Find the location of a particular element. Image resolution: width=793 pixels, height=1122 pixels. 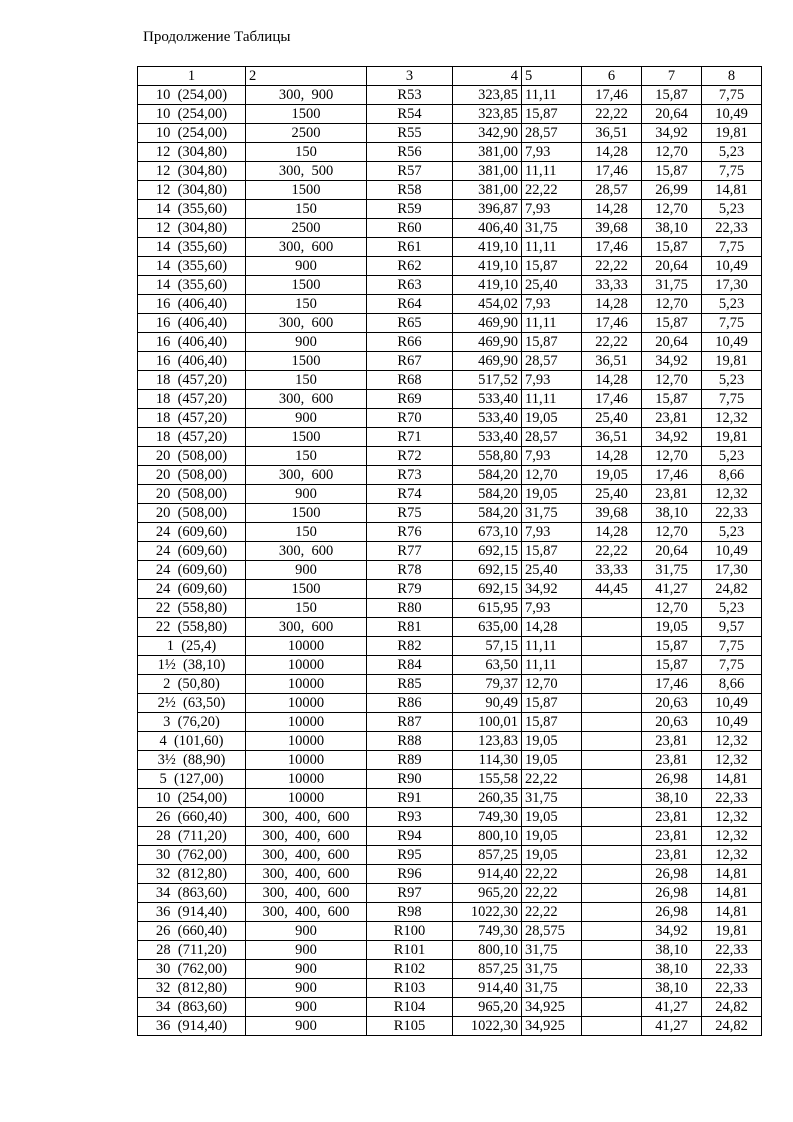

table-cell-col-8: 8,66 is located at coordinates (731, 475).